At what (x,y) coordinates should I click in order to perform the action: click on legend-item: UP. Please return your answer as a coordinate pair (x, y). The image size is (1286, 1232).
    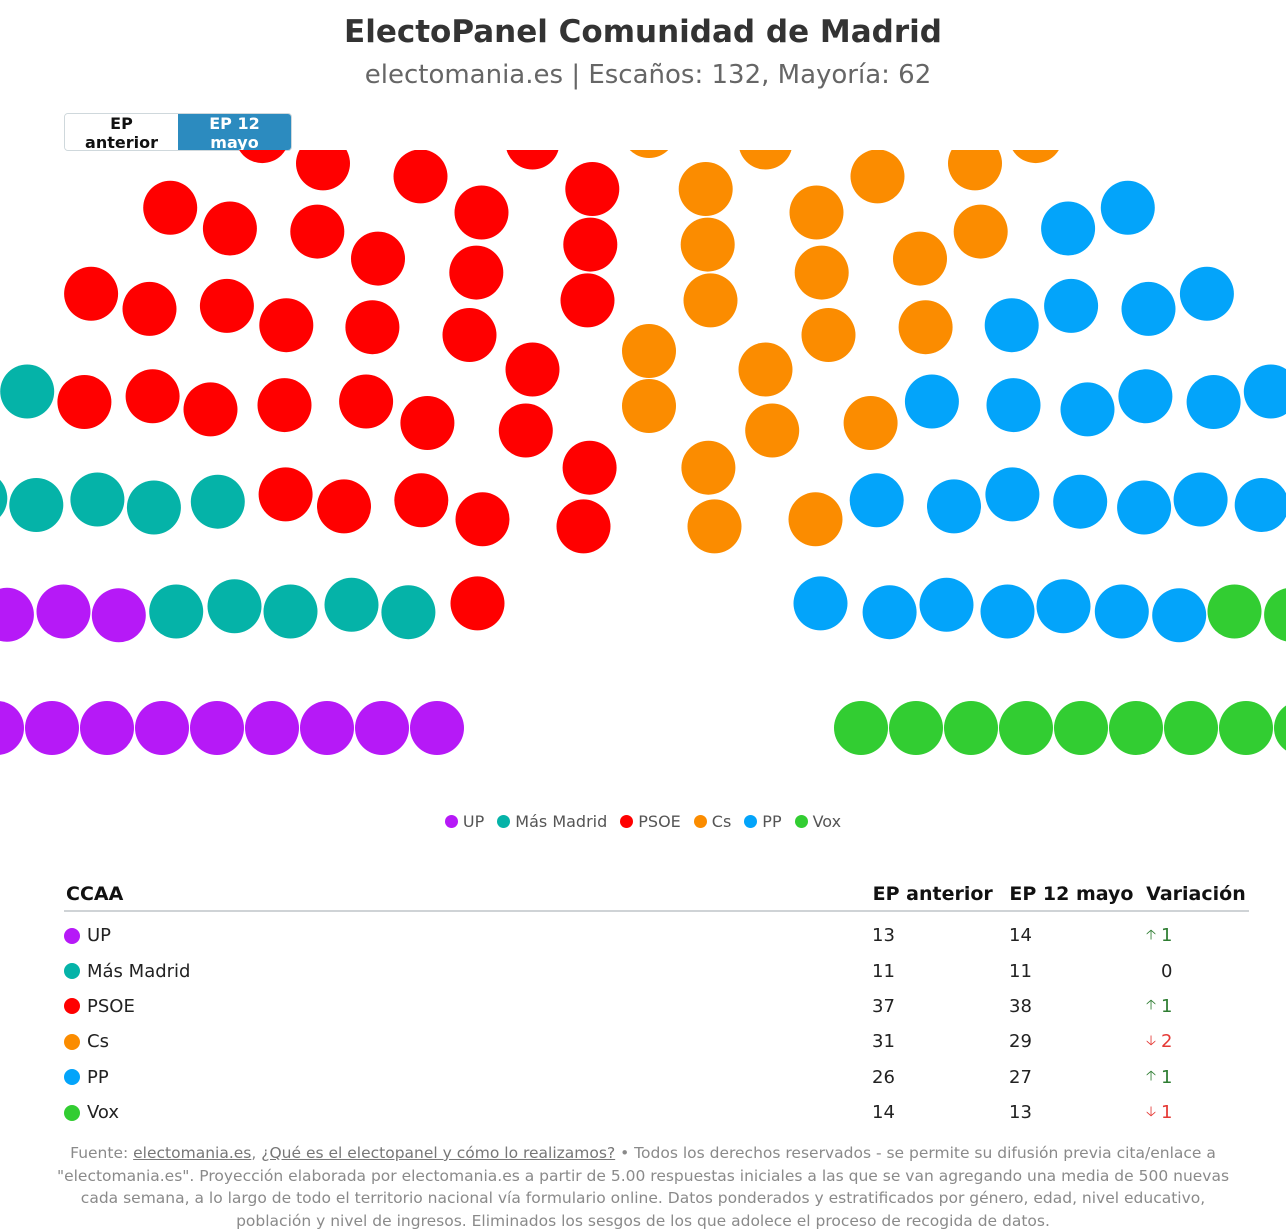
    Looking at the image, I should click on (464, 821).